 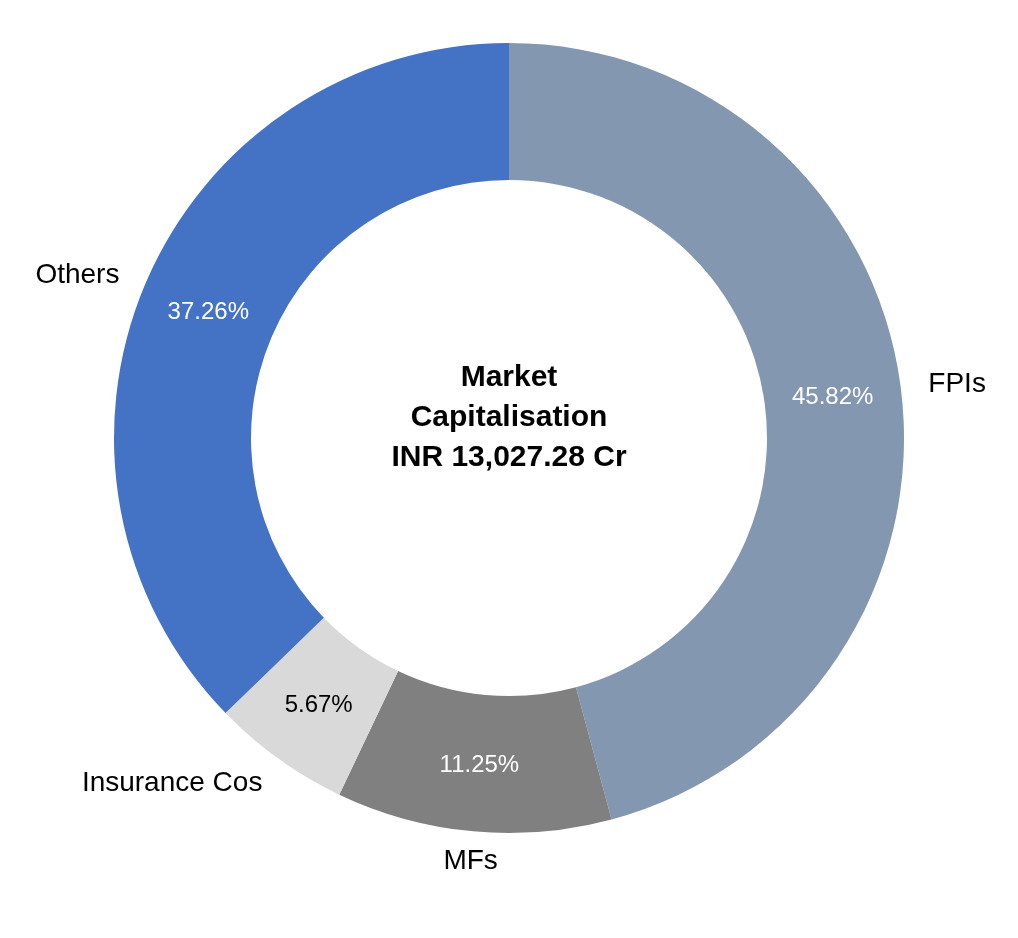 What do you see at coordinates (172, 782) in the screenshot?
I see `slice-label: Insurance Cos` at bounding box center [172, 782].